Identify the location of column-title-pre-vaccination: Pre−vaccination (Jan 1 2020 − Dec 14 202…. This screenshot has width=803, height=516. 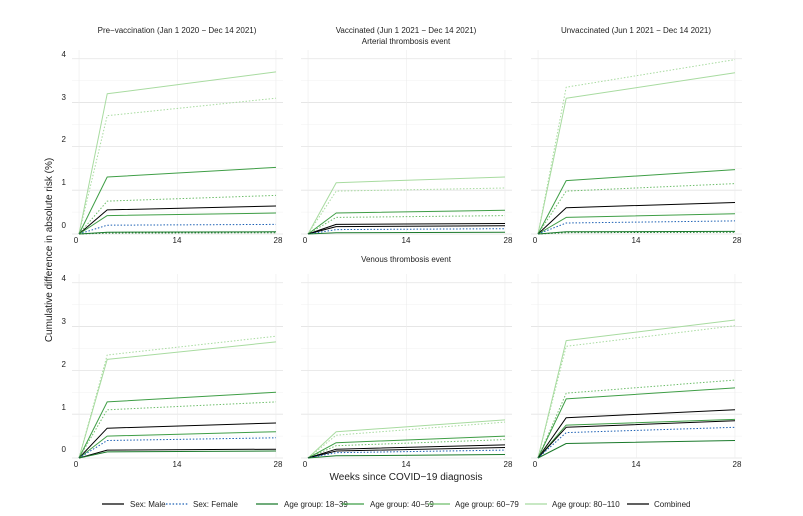
(177, 30).